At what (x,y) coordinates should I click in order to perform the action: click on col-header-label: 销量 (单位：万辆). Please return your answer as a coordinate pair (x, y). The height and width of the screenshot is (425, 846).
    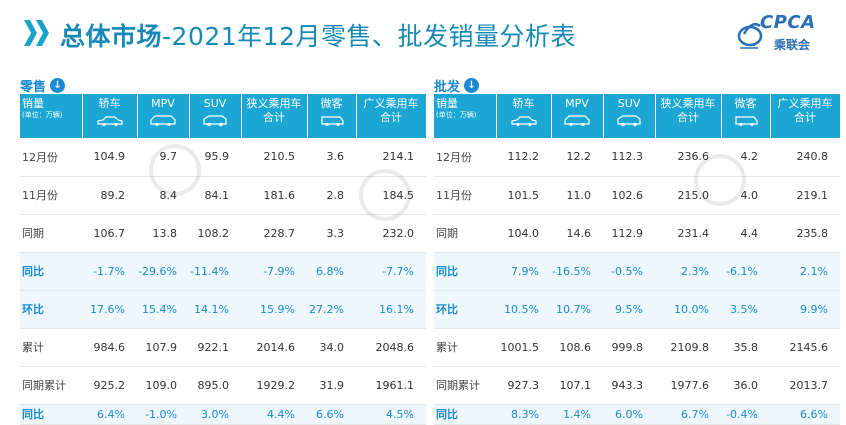
    Looking at the image, I should click on (465, 116).